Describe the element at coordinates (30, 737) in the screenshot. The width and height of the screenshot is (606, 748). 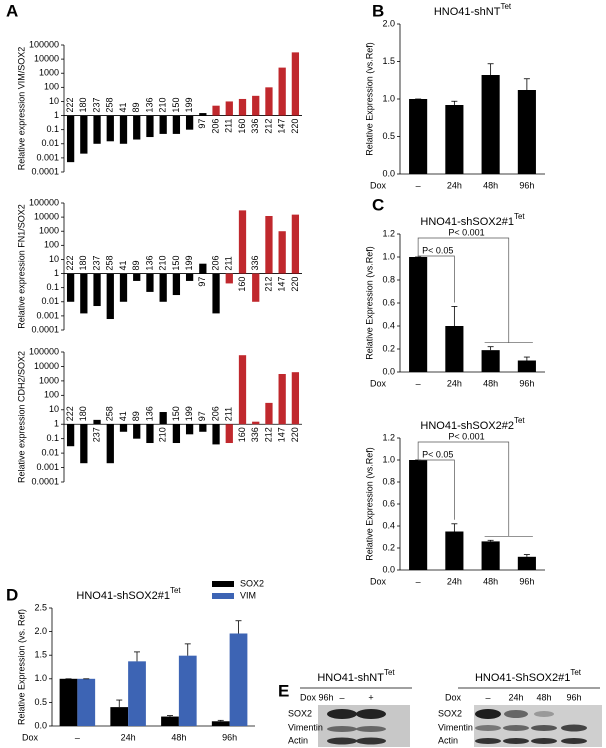
I see `x-axis-label: Dox` at that location.